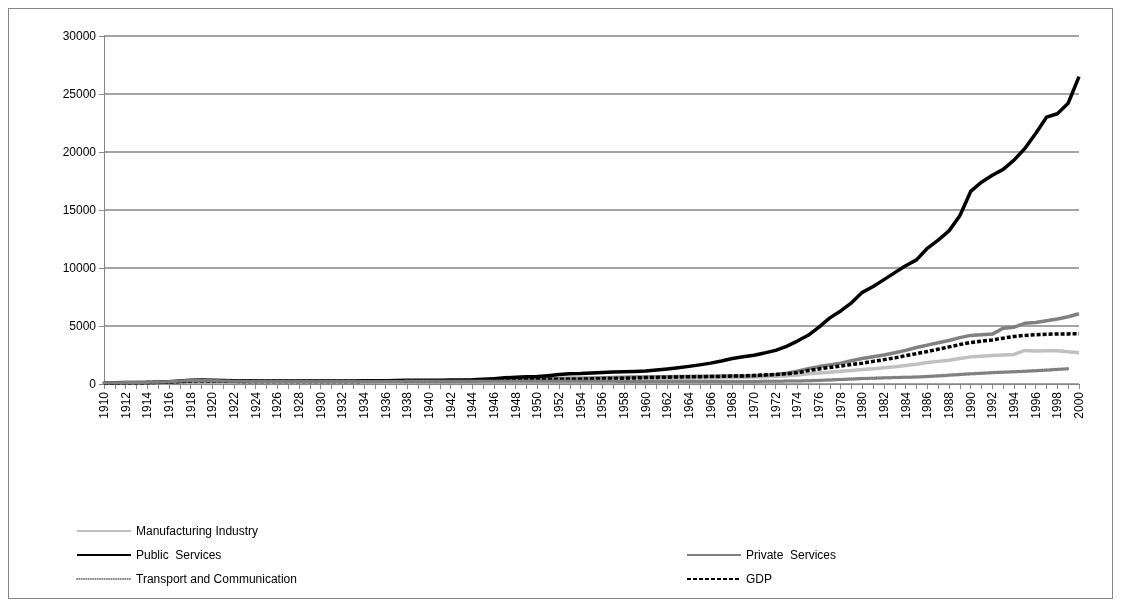 This screenshot has width=1123, height=609. I want to click on x-tick-label: 1952, so click(559, 405).